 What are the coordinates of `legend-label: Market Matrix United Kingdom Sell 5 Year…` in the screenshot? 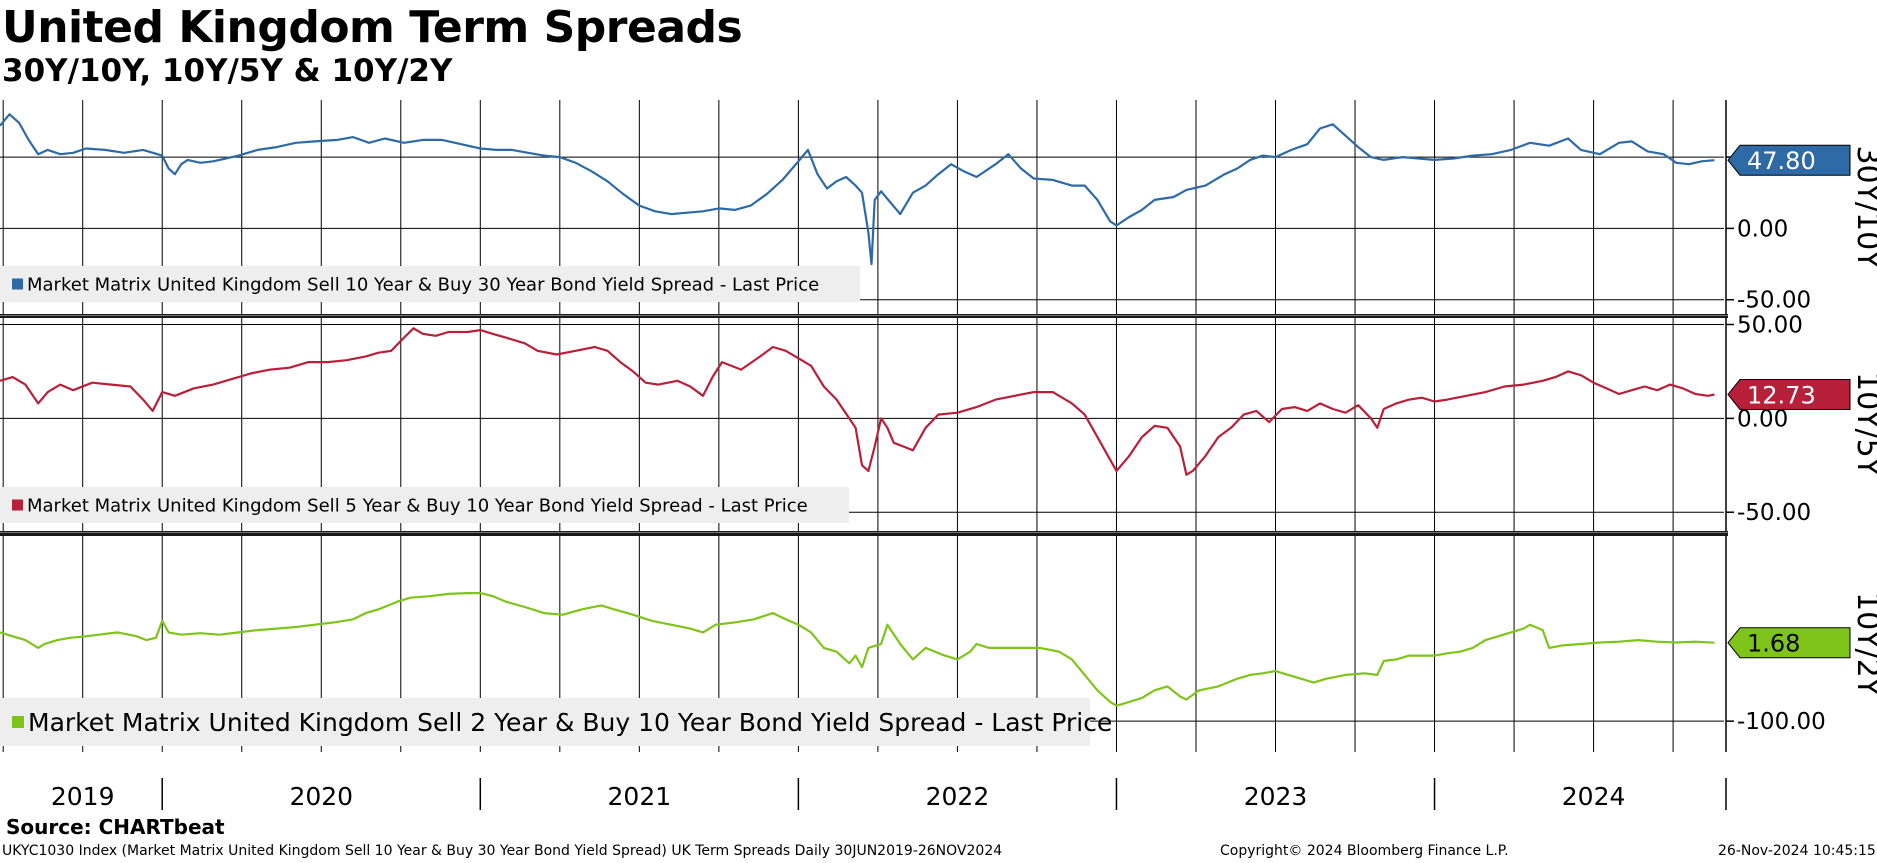 It's located at (417, 505).